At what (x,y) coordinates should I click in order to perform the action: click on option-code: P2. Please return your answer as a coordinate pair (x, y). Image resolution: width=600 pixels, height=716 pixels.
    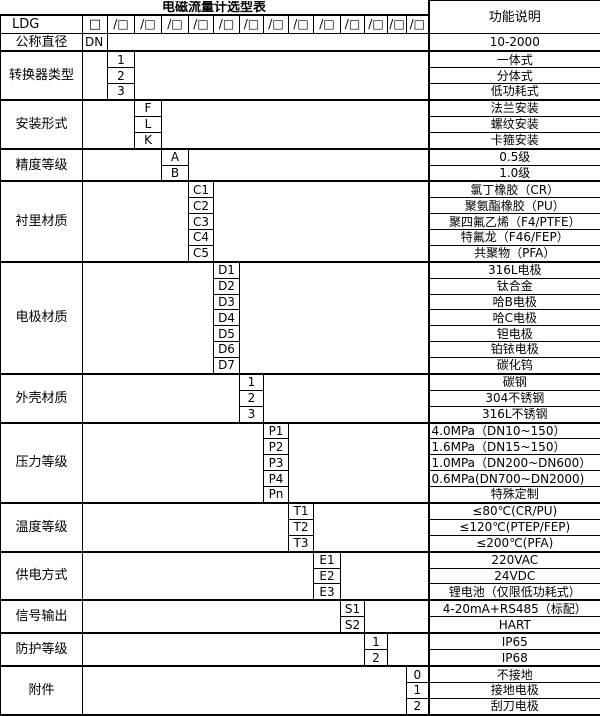
    Looking at the image, I should click on (276, 447).